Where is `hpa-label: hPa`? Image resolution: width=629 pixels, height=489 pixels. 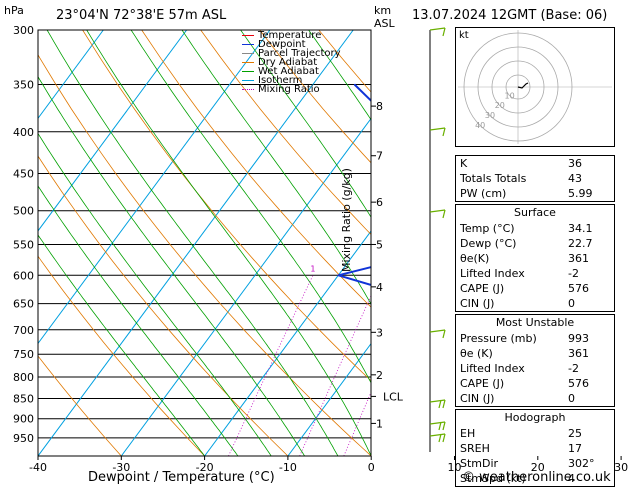 hpa-label: hPa is located at coordinates (14, 10).